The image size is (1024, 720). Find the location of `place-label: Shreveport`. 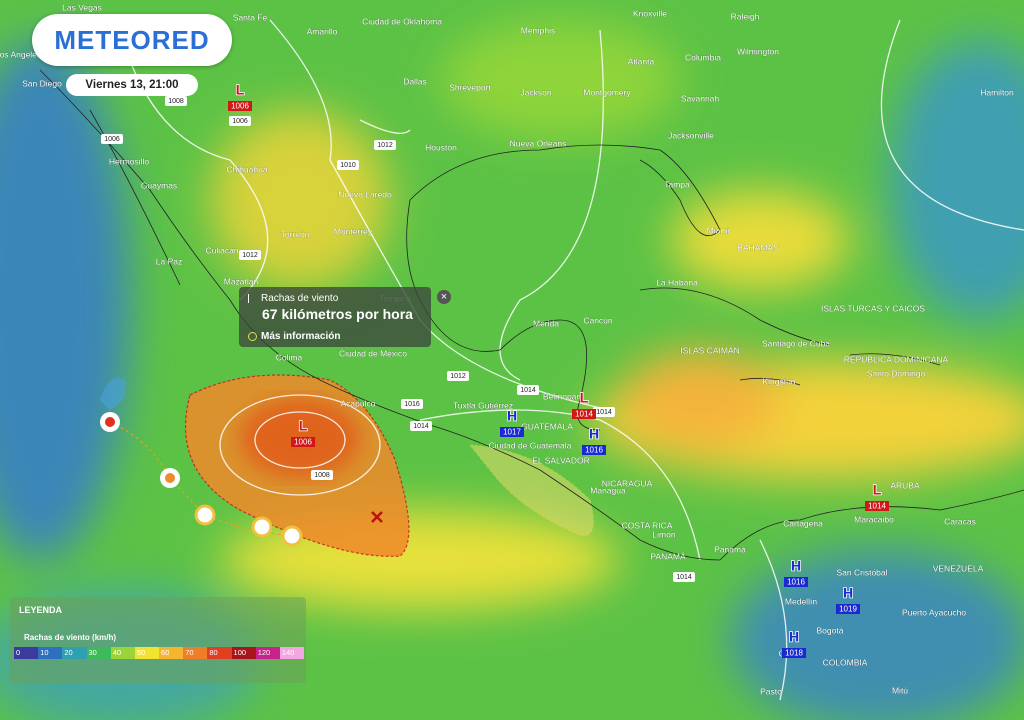

place-label: Shreveport is located at coordinates (470, 87).